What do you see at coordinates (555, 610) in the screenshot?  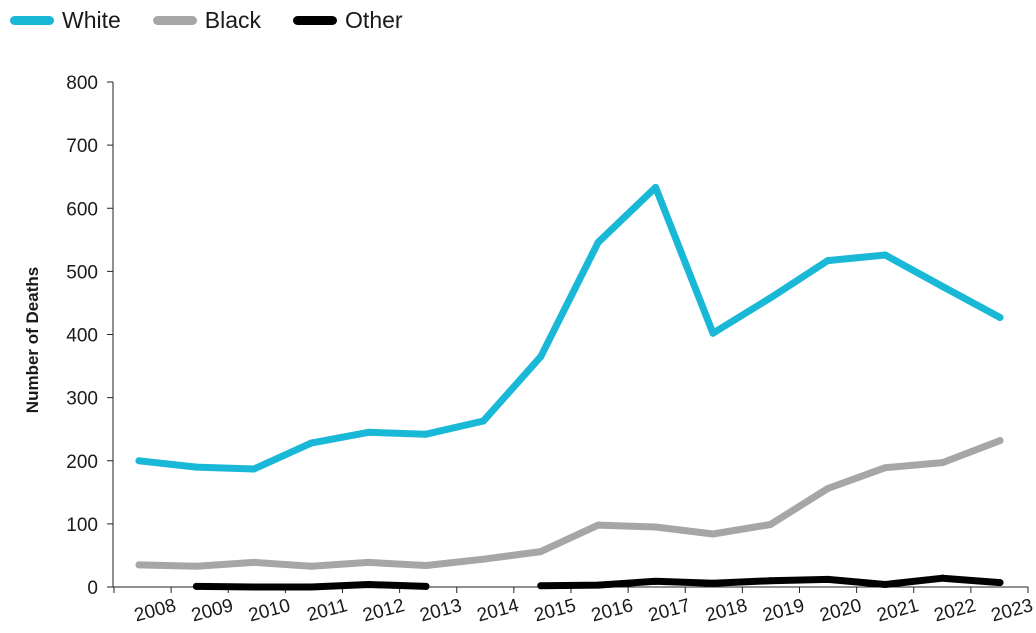 I see `x-tick-label: 2015` at bounding box center [555, 610].